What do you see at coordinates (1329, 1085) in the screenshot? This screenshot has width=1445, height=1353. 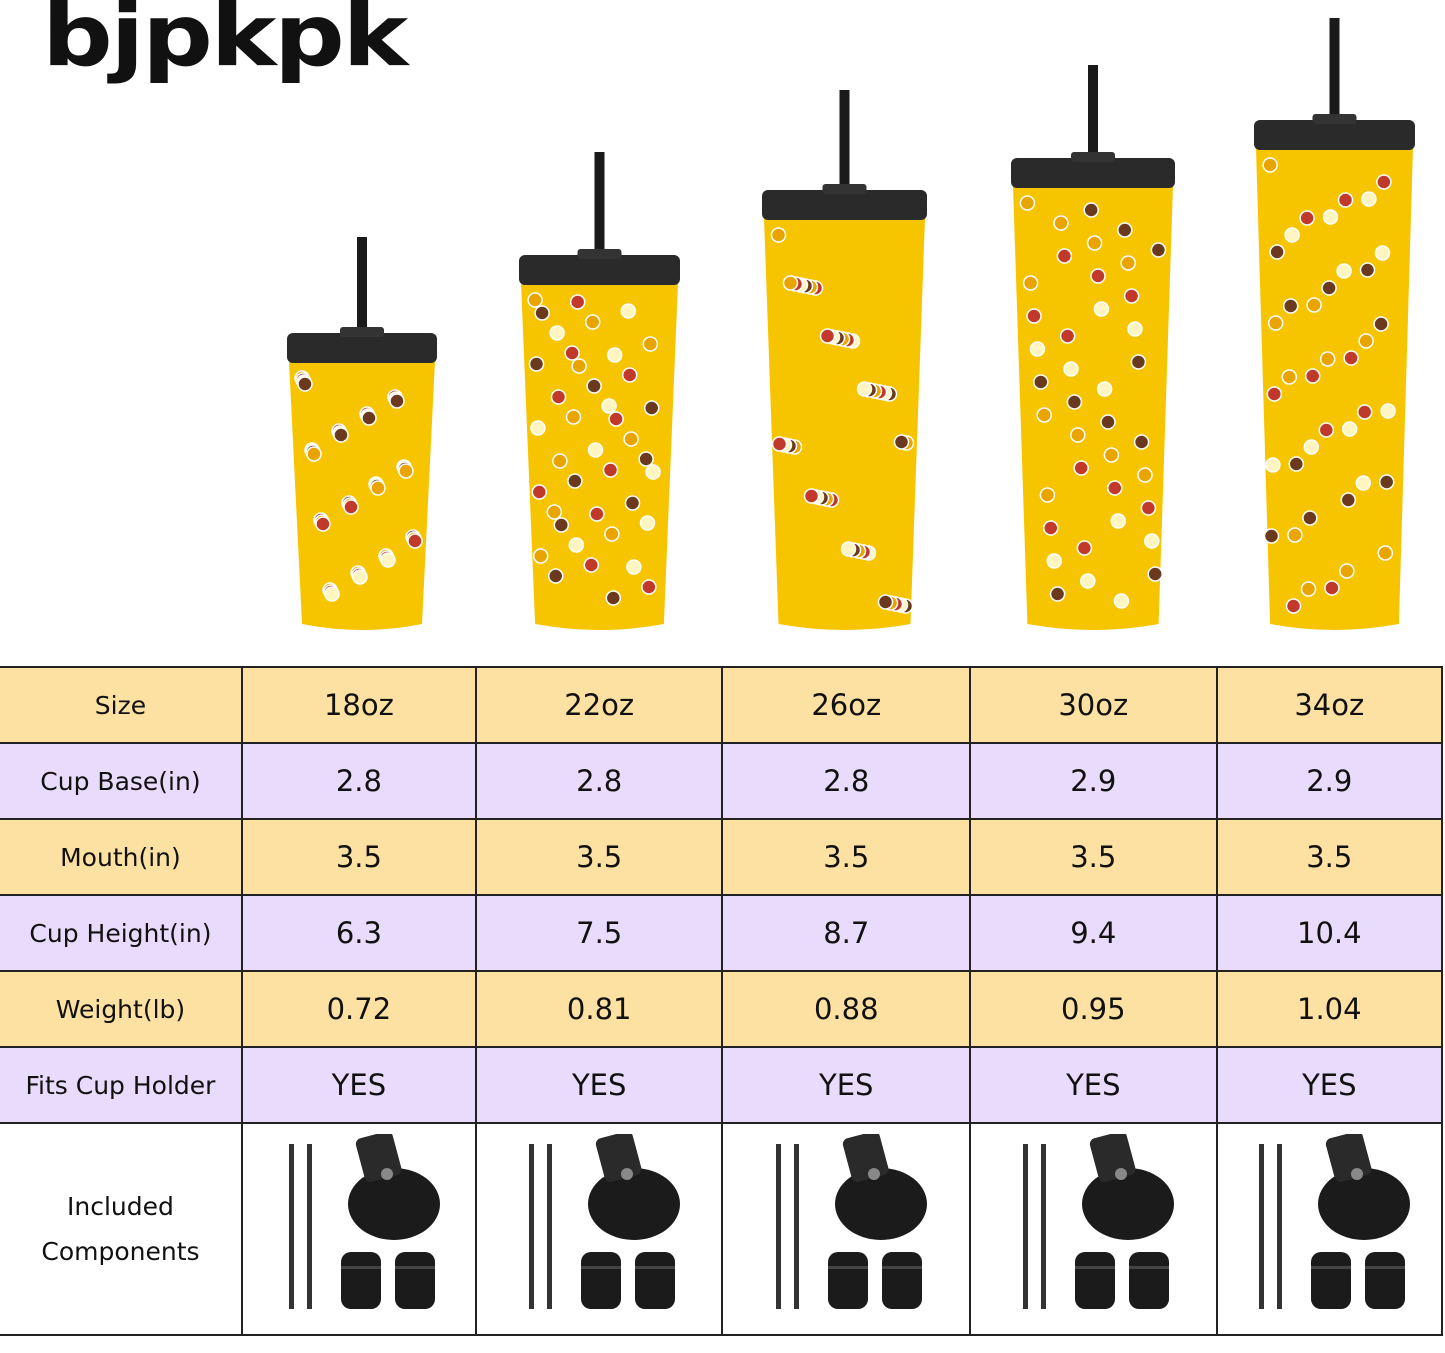 I see `cell-34oz: YES` at bounding box center [1329, 1085].